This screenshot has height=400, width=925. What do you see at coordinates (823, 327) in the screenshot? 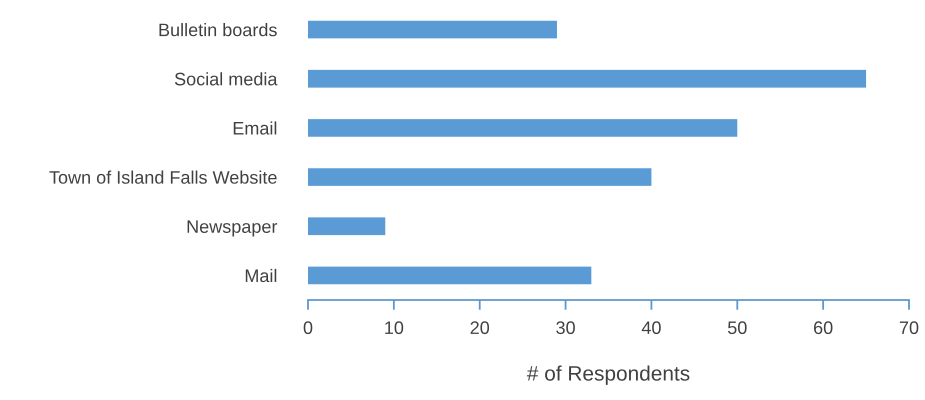
I see `x-tick-label: 60` at bounding box center [823, 327].